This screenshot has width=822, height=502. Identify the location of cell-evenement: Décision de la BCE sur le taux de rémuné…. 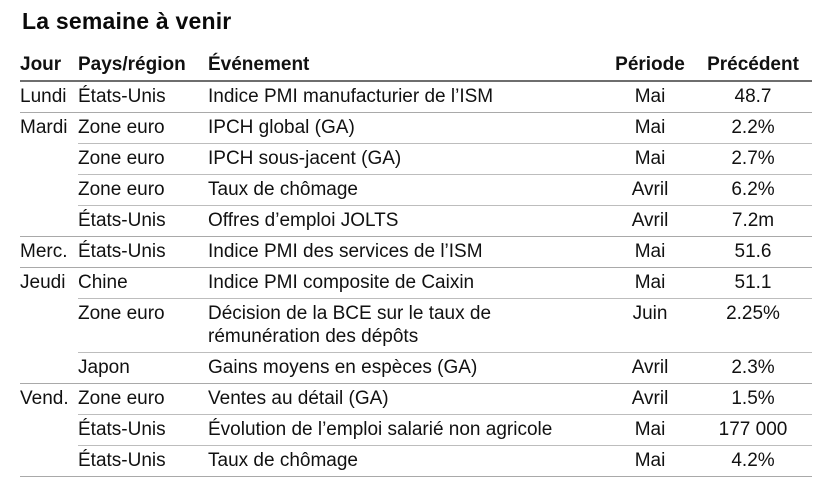
(350, 325).